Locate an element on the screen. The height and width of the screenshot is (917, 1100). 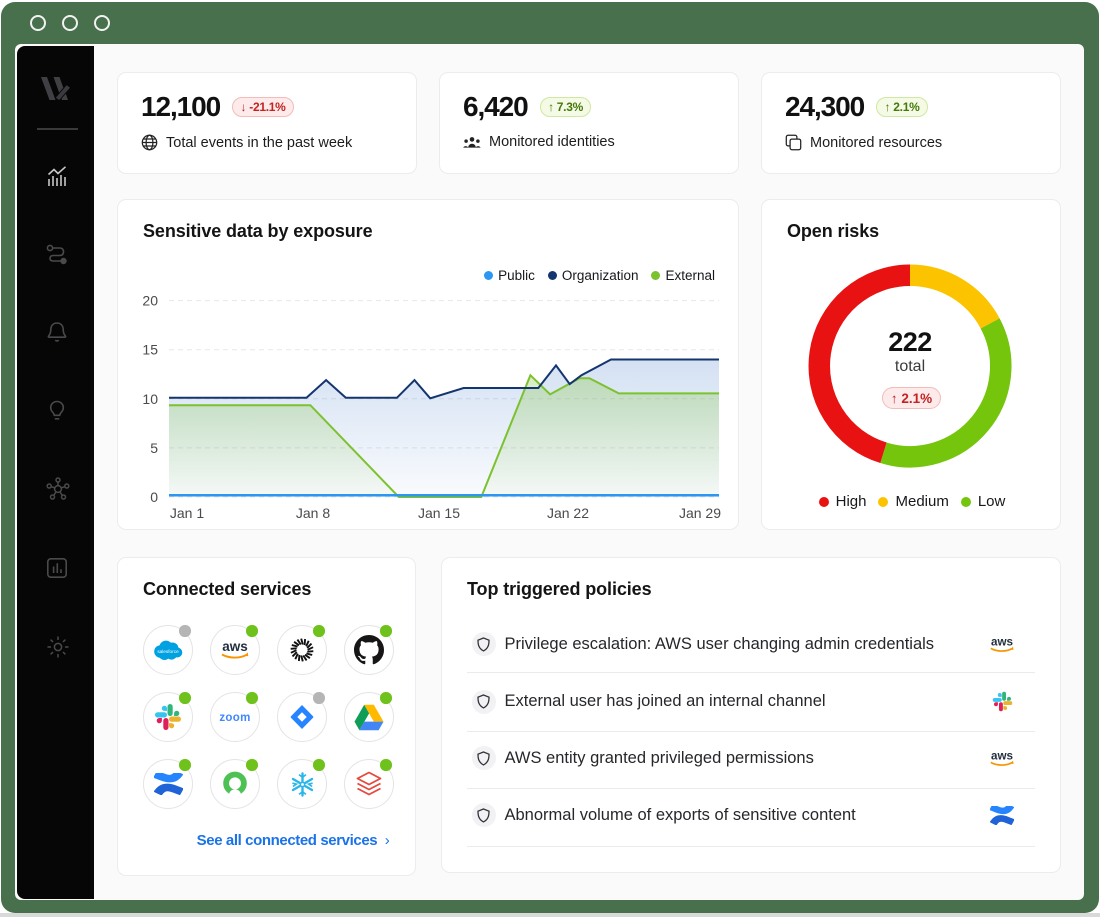
svg-text: Jan 15 is located at coordinates (439, 513).